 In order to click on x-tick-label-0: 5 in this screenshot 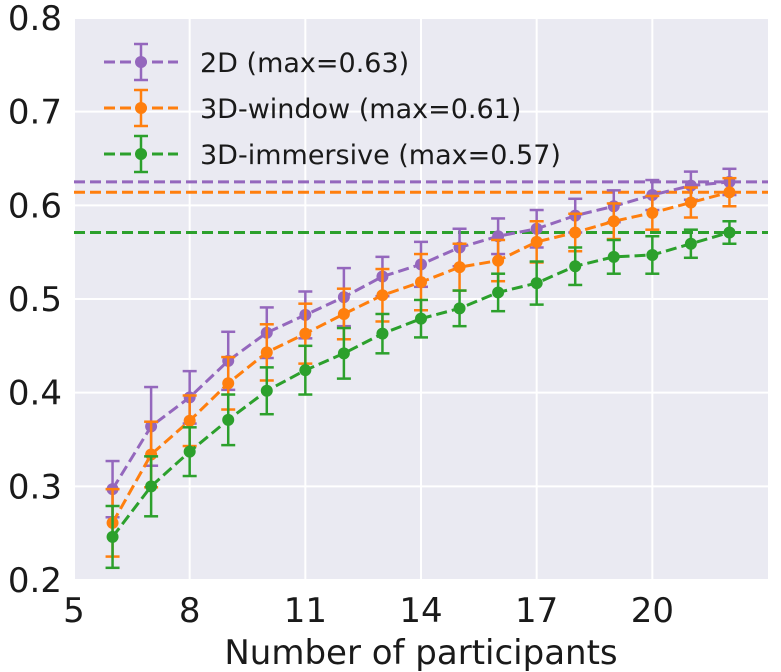, I will do `click(74, 611)`.